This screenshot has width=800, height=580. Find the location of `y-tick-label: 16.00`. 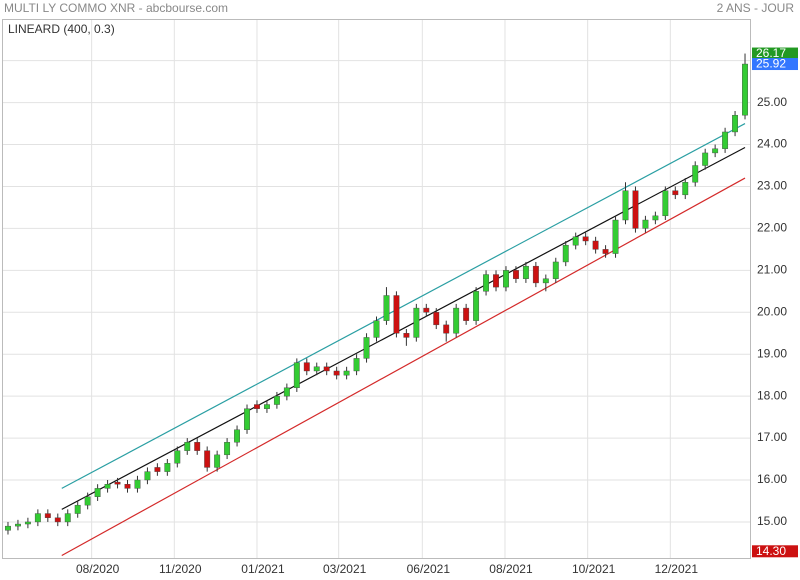

y-tick-label: 16.00 is located at coordinates (772, 479).